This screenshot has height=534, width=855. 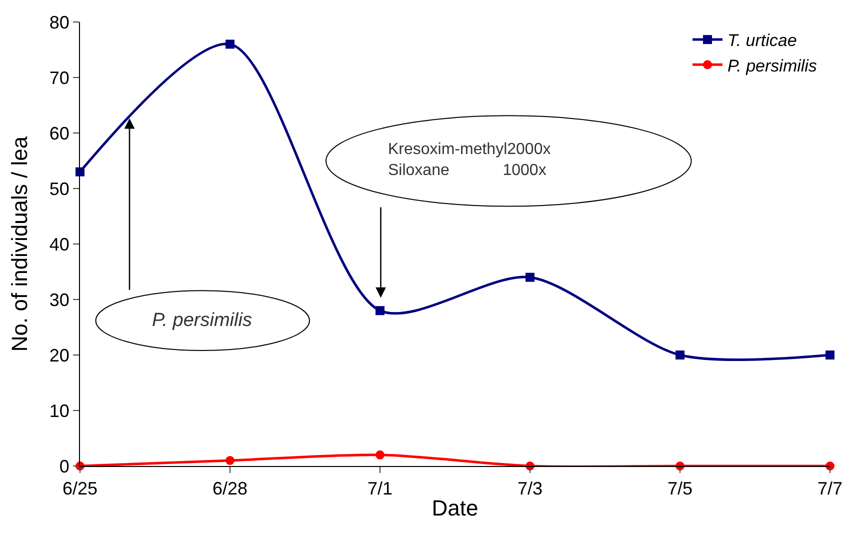 I want to click on annotation: P. persimilis, so click(x=202, y=320).